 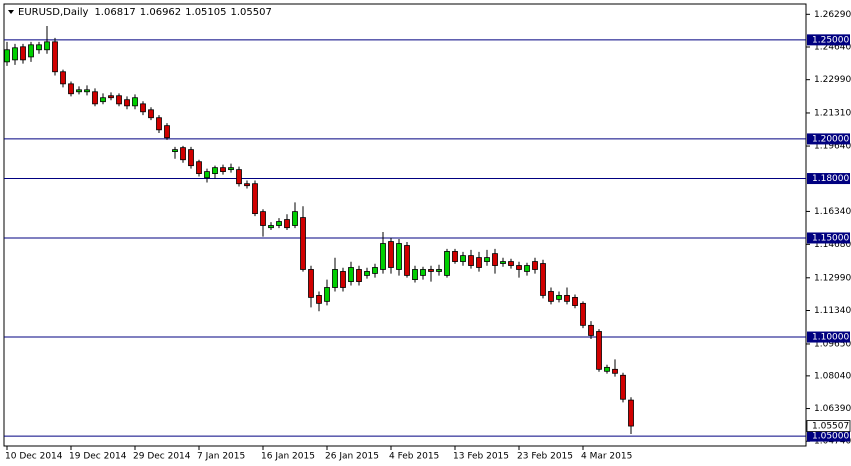 What do you see at coordinates (162, 457) in the screenshot?
I see `x-tick-label: 29 Dec 2014` at bounding box center [162, 457].